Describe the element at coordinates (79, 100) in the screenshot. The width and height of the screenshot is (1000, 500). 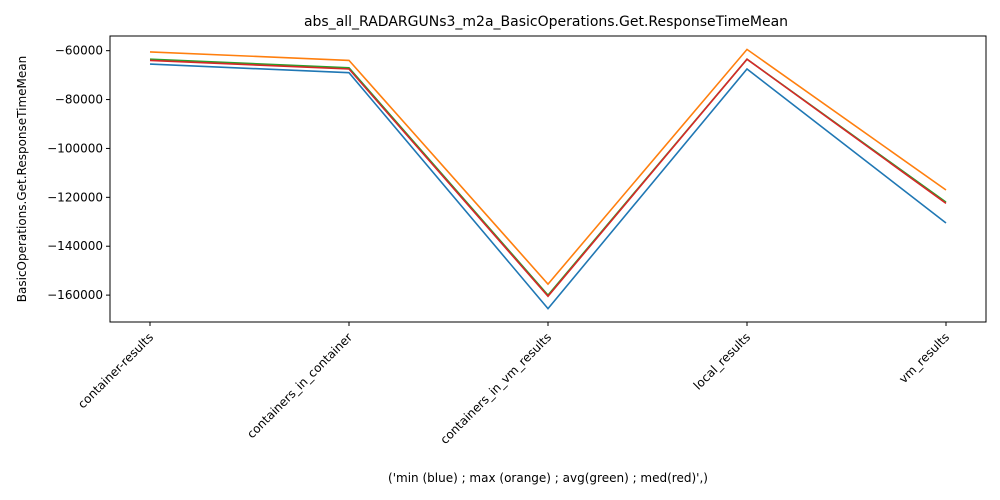
I see `y-tick-label: −80000` at that location.